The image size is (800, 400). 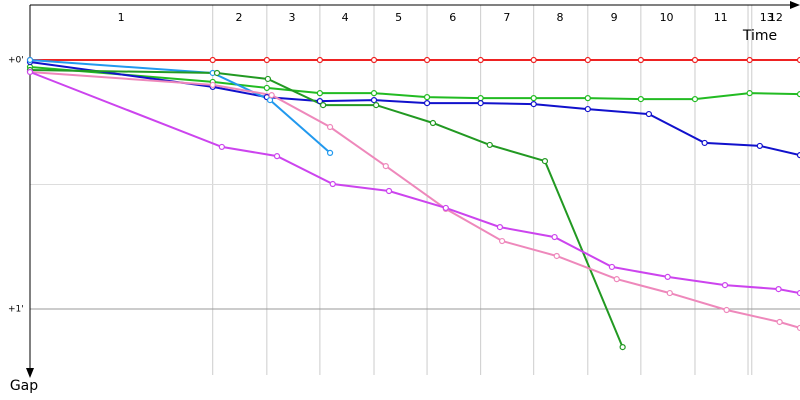 What do you see at coordinates (559, 17) in the screenshot?
I see `x-tick-label: 8` at bounding box center [559, 17].